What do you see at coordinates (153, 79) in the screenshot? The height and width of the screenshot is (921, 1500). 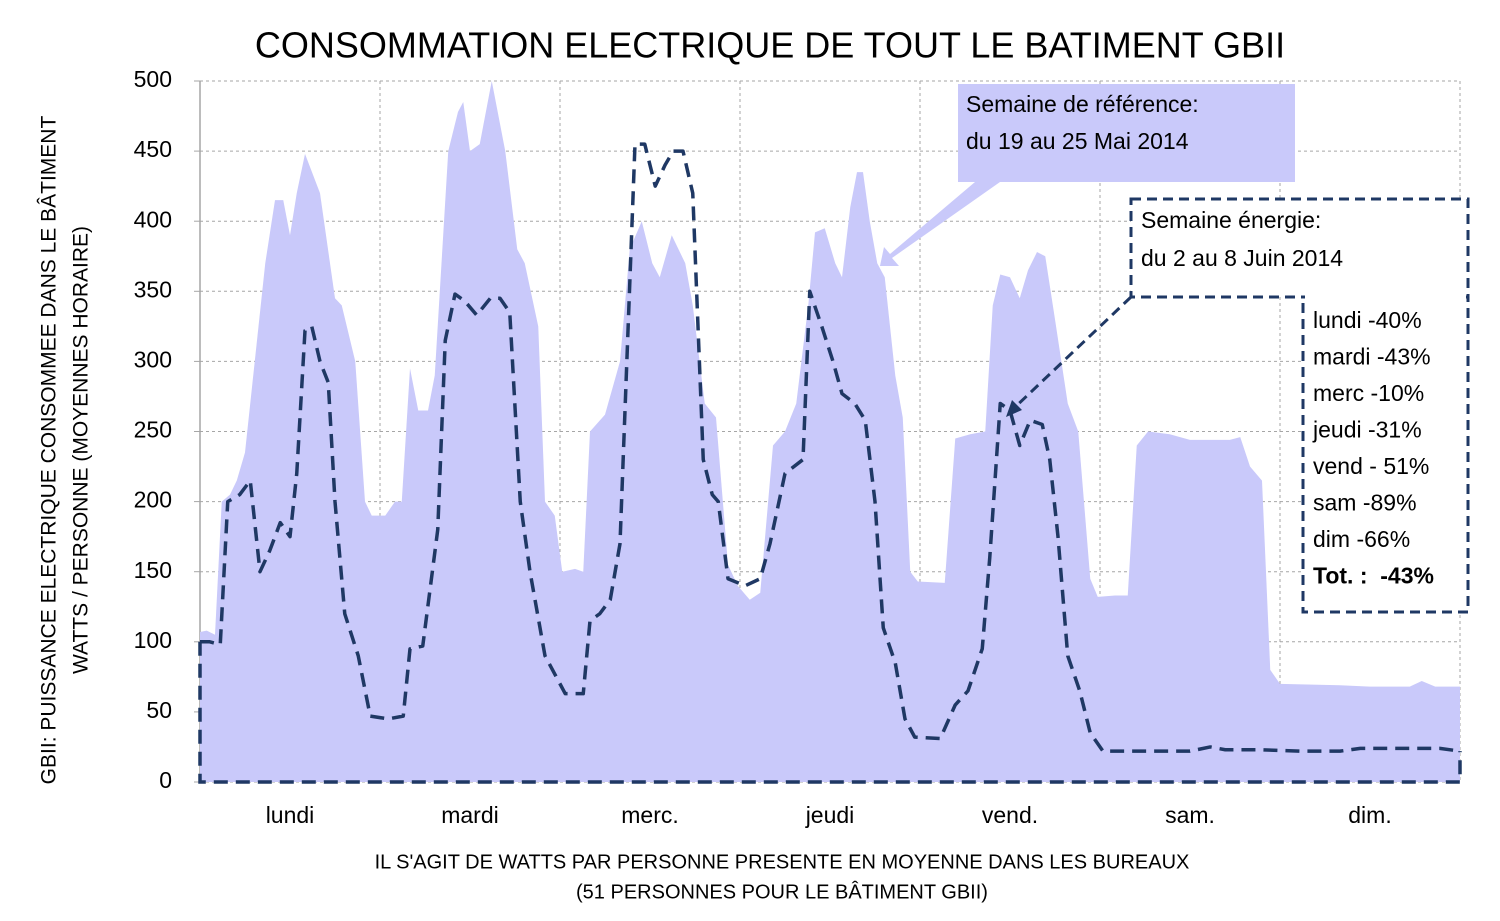 I see `y-tick-label: 500` at bounding box center [153, 79].